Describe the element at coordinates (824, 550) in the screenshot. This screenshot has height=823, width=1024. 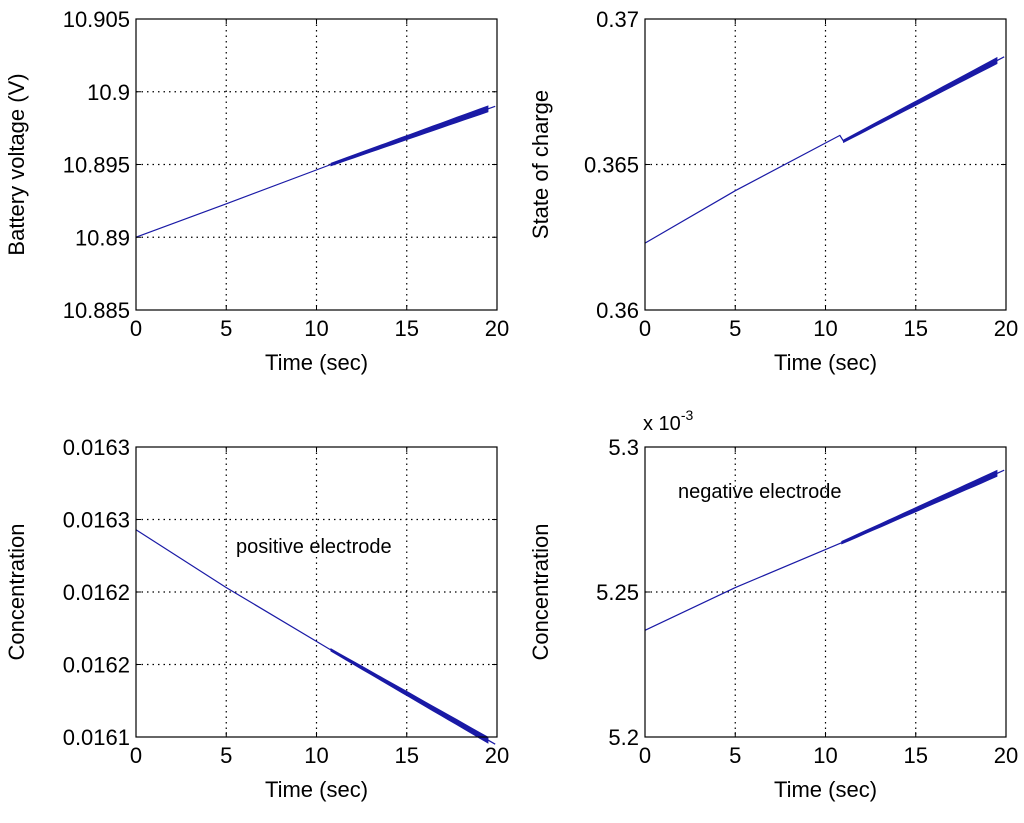
I see `series-line-negative-concentration` at that location.